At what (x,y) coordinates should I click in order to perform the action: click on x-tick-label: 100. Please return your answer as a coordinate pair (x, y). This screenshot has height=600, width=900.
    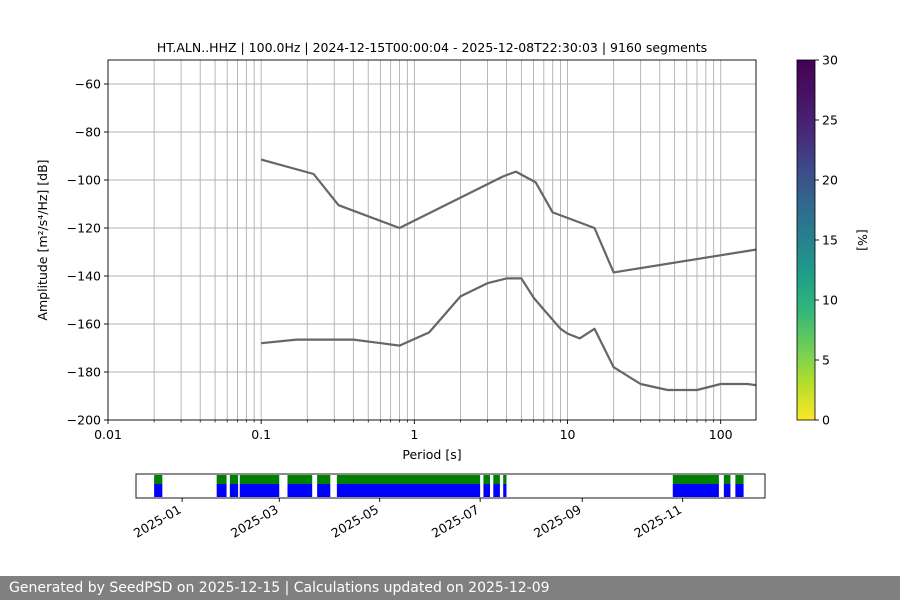
    Looking at the image, I should click on (721, 434).